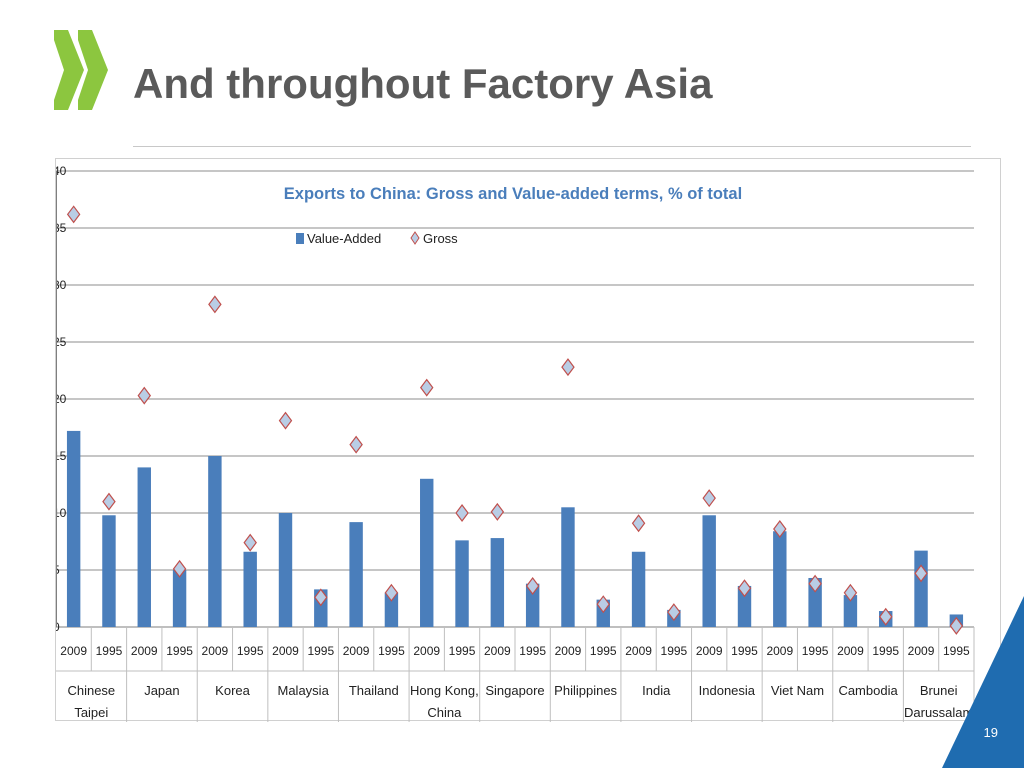 The width and height of the screenshot is (1024, 768). What do you see at coordinates (440, 238) in the screenshot?
I see `legend-label-gross: Gross` at bounding box center [440, 238].